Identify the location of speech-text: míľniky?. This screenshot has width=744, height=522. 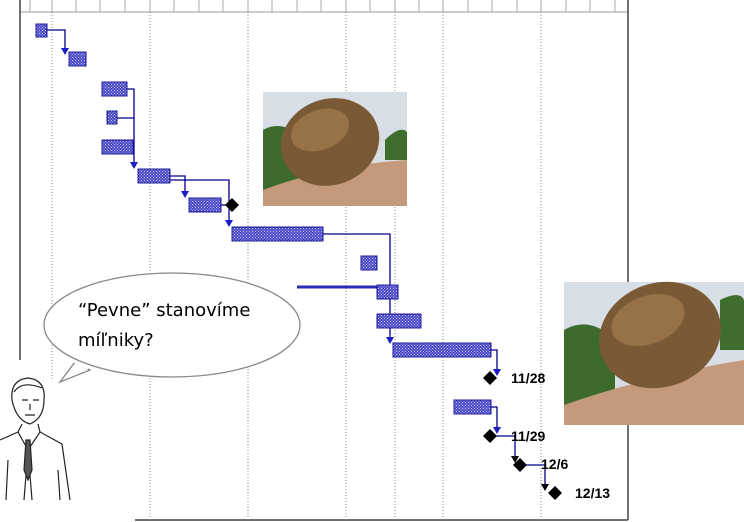
(116, 340).